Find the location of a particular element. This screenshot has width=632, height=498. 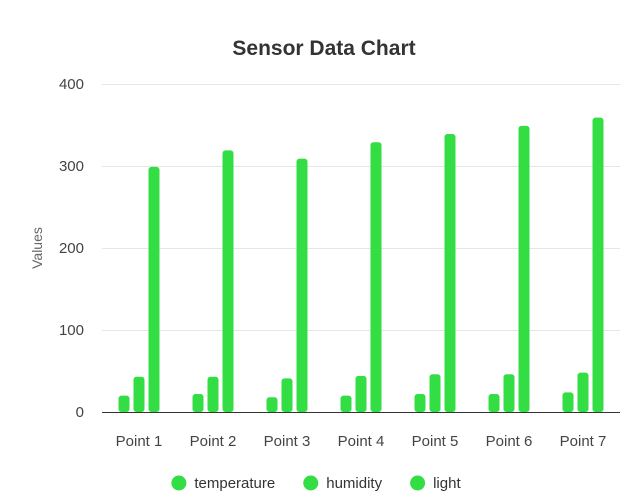

x-tick-label: Point 5 is located at coordinates (435, 441).